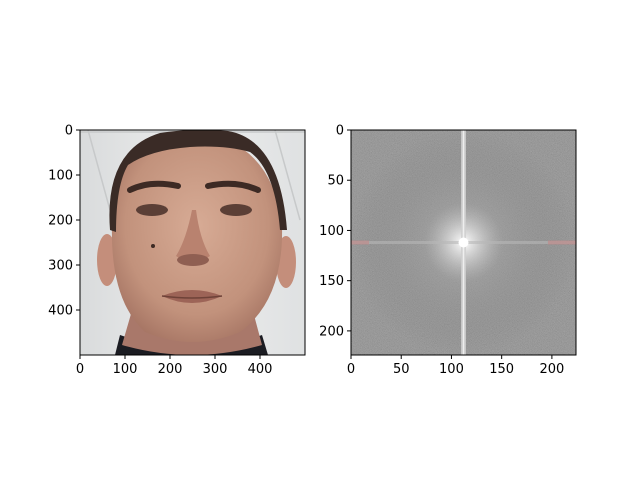  What do you see at coordinates (401, 369) in the screenshot?
I see `right-x-tick-label: 50` at bounding box center [401, 369].